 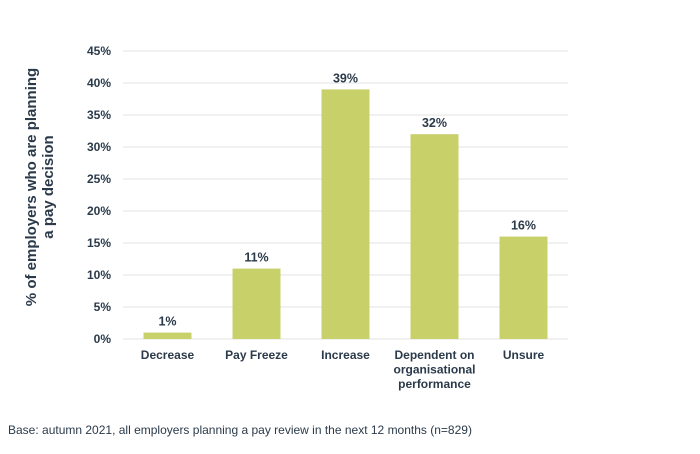 What do you see at coordinates (345, 355) in the screenshot?
I see `category-label: Increase` at bounding box center [345, 355].